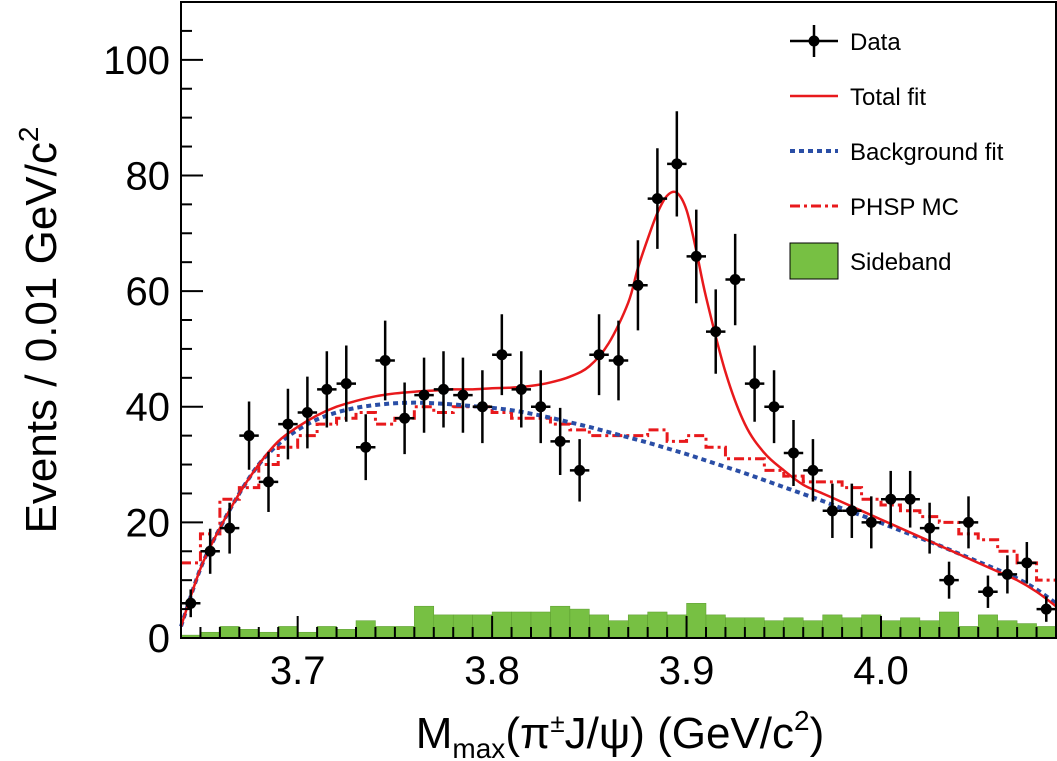  I want to click on legend-label: Data, so click(875, 42).